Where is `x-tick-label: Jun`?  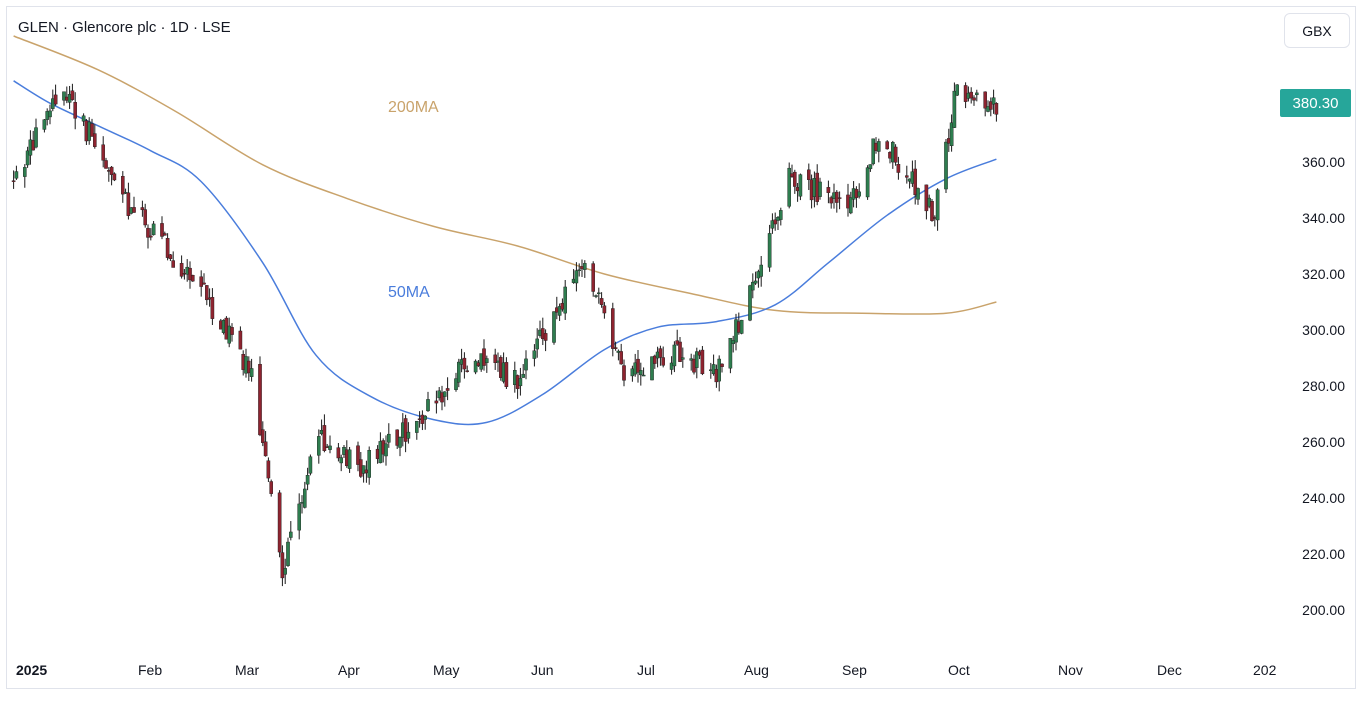
x-tick-label: Jun is located at coordinates (542, 670).